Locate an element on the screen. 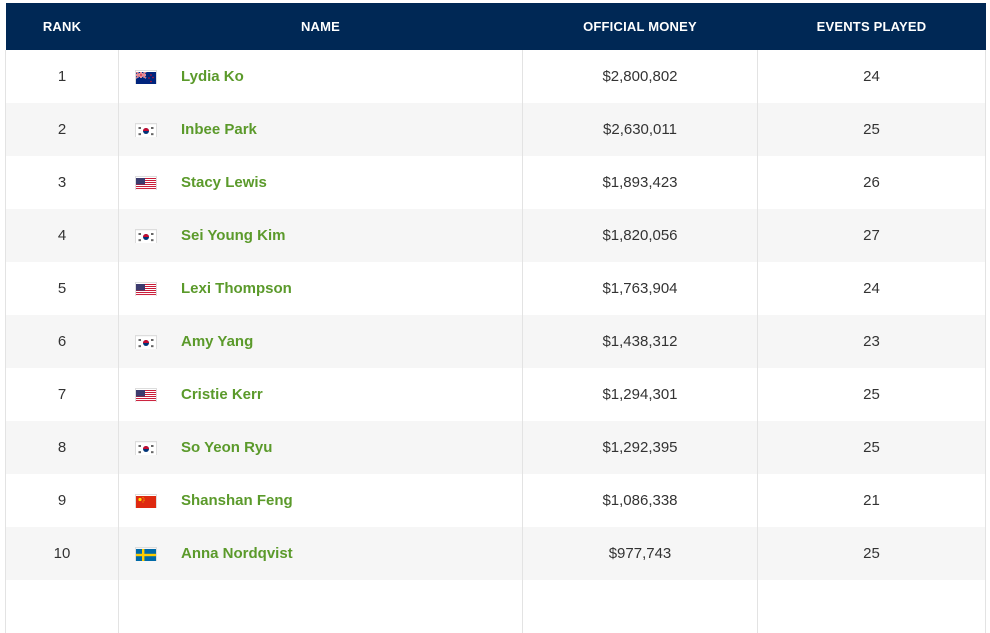 This screenshot has width=990, height=633. money-cell: $2,630,011 is located at coordinates (640, 129).